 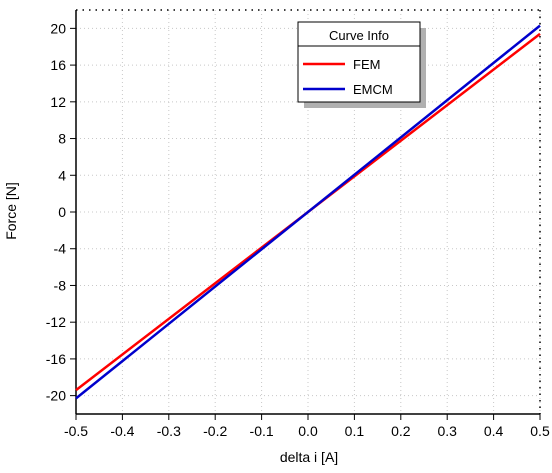 What do you see at coordinates (447, 431) in the screenshot?
I see `x-tick-label: 0.3` at bounding box center [447, 431].